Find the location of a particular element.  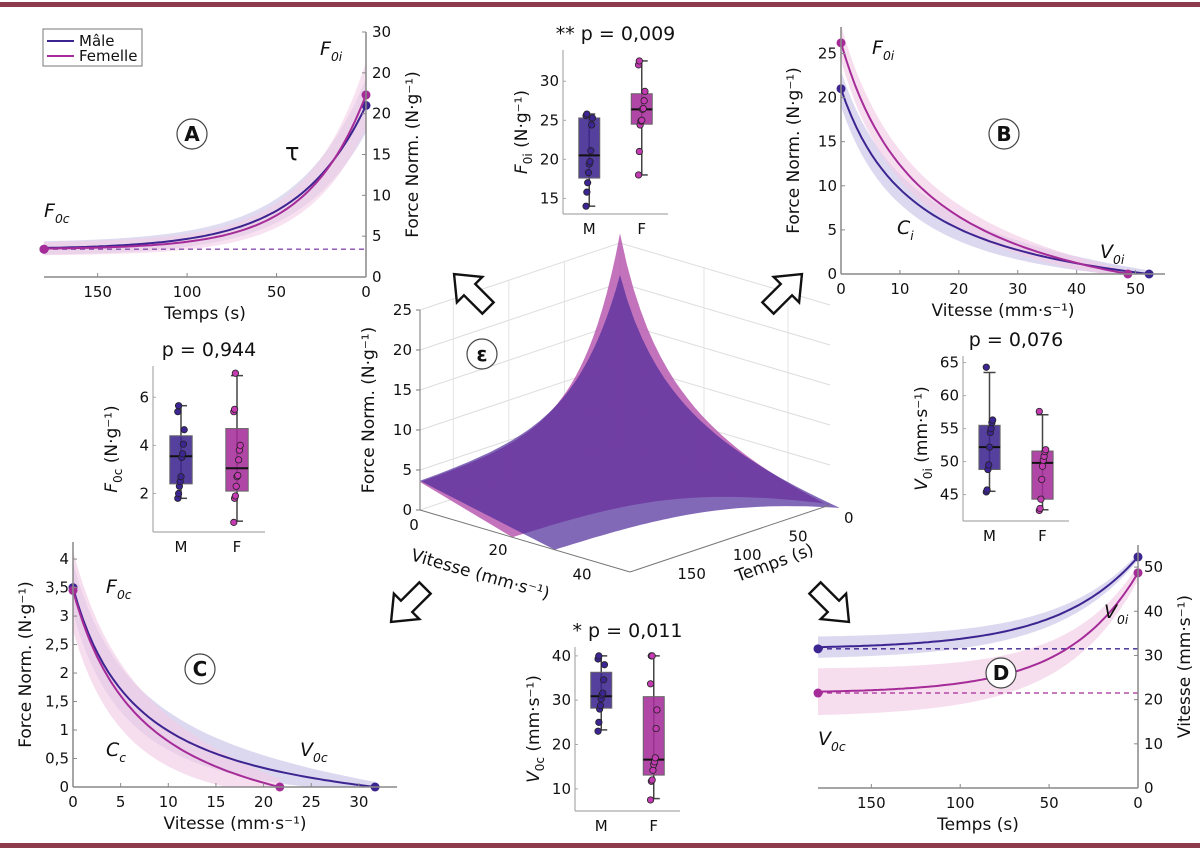

y-axis-label: V0i (mm·s⁻¹) is located at coordinates (923, 438).